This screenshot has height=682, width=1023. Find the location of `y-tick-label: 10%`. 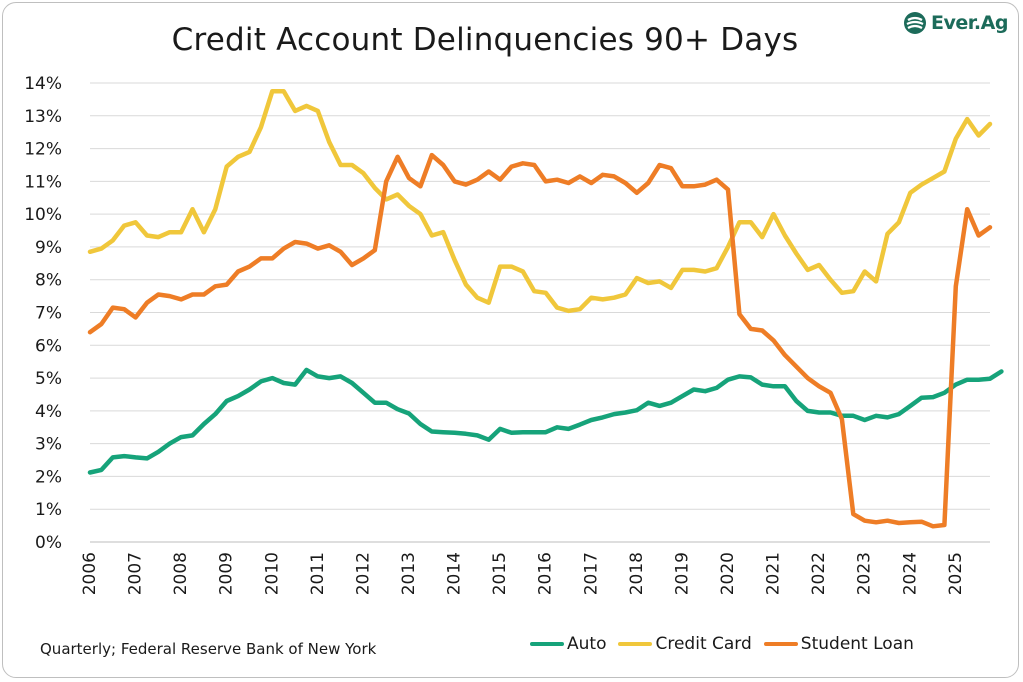

y-tick-label: 10% is located at coordinates (43, 215).